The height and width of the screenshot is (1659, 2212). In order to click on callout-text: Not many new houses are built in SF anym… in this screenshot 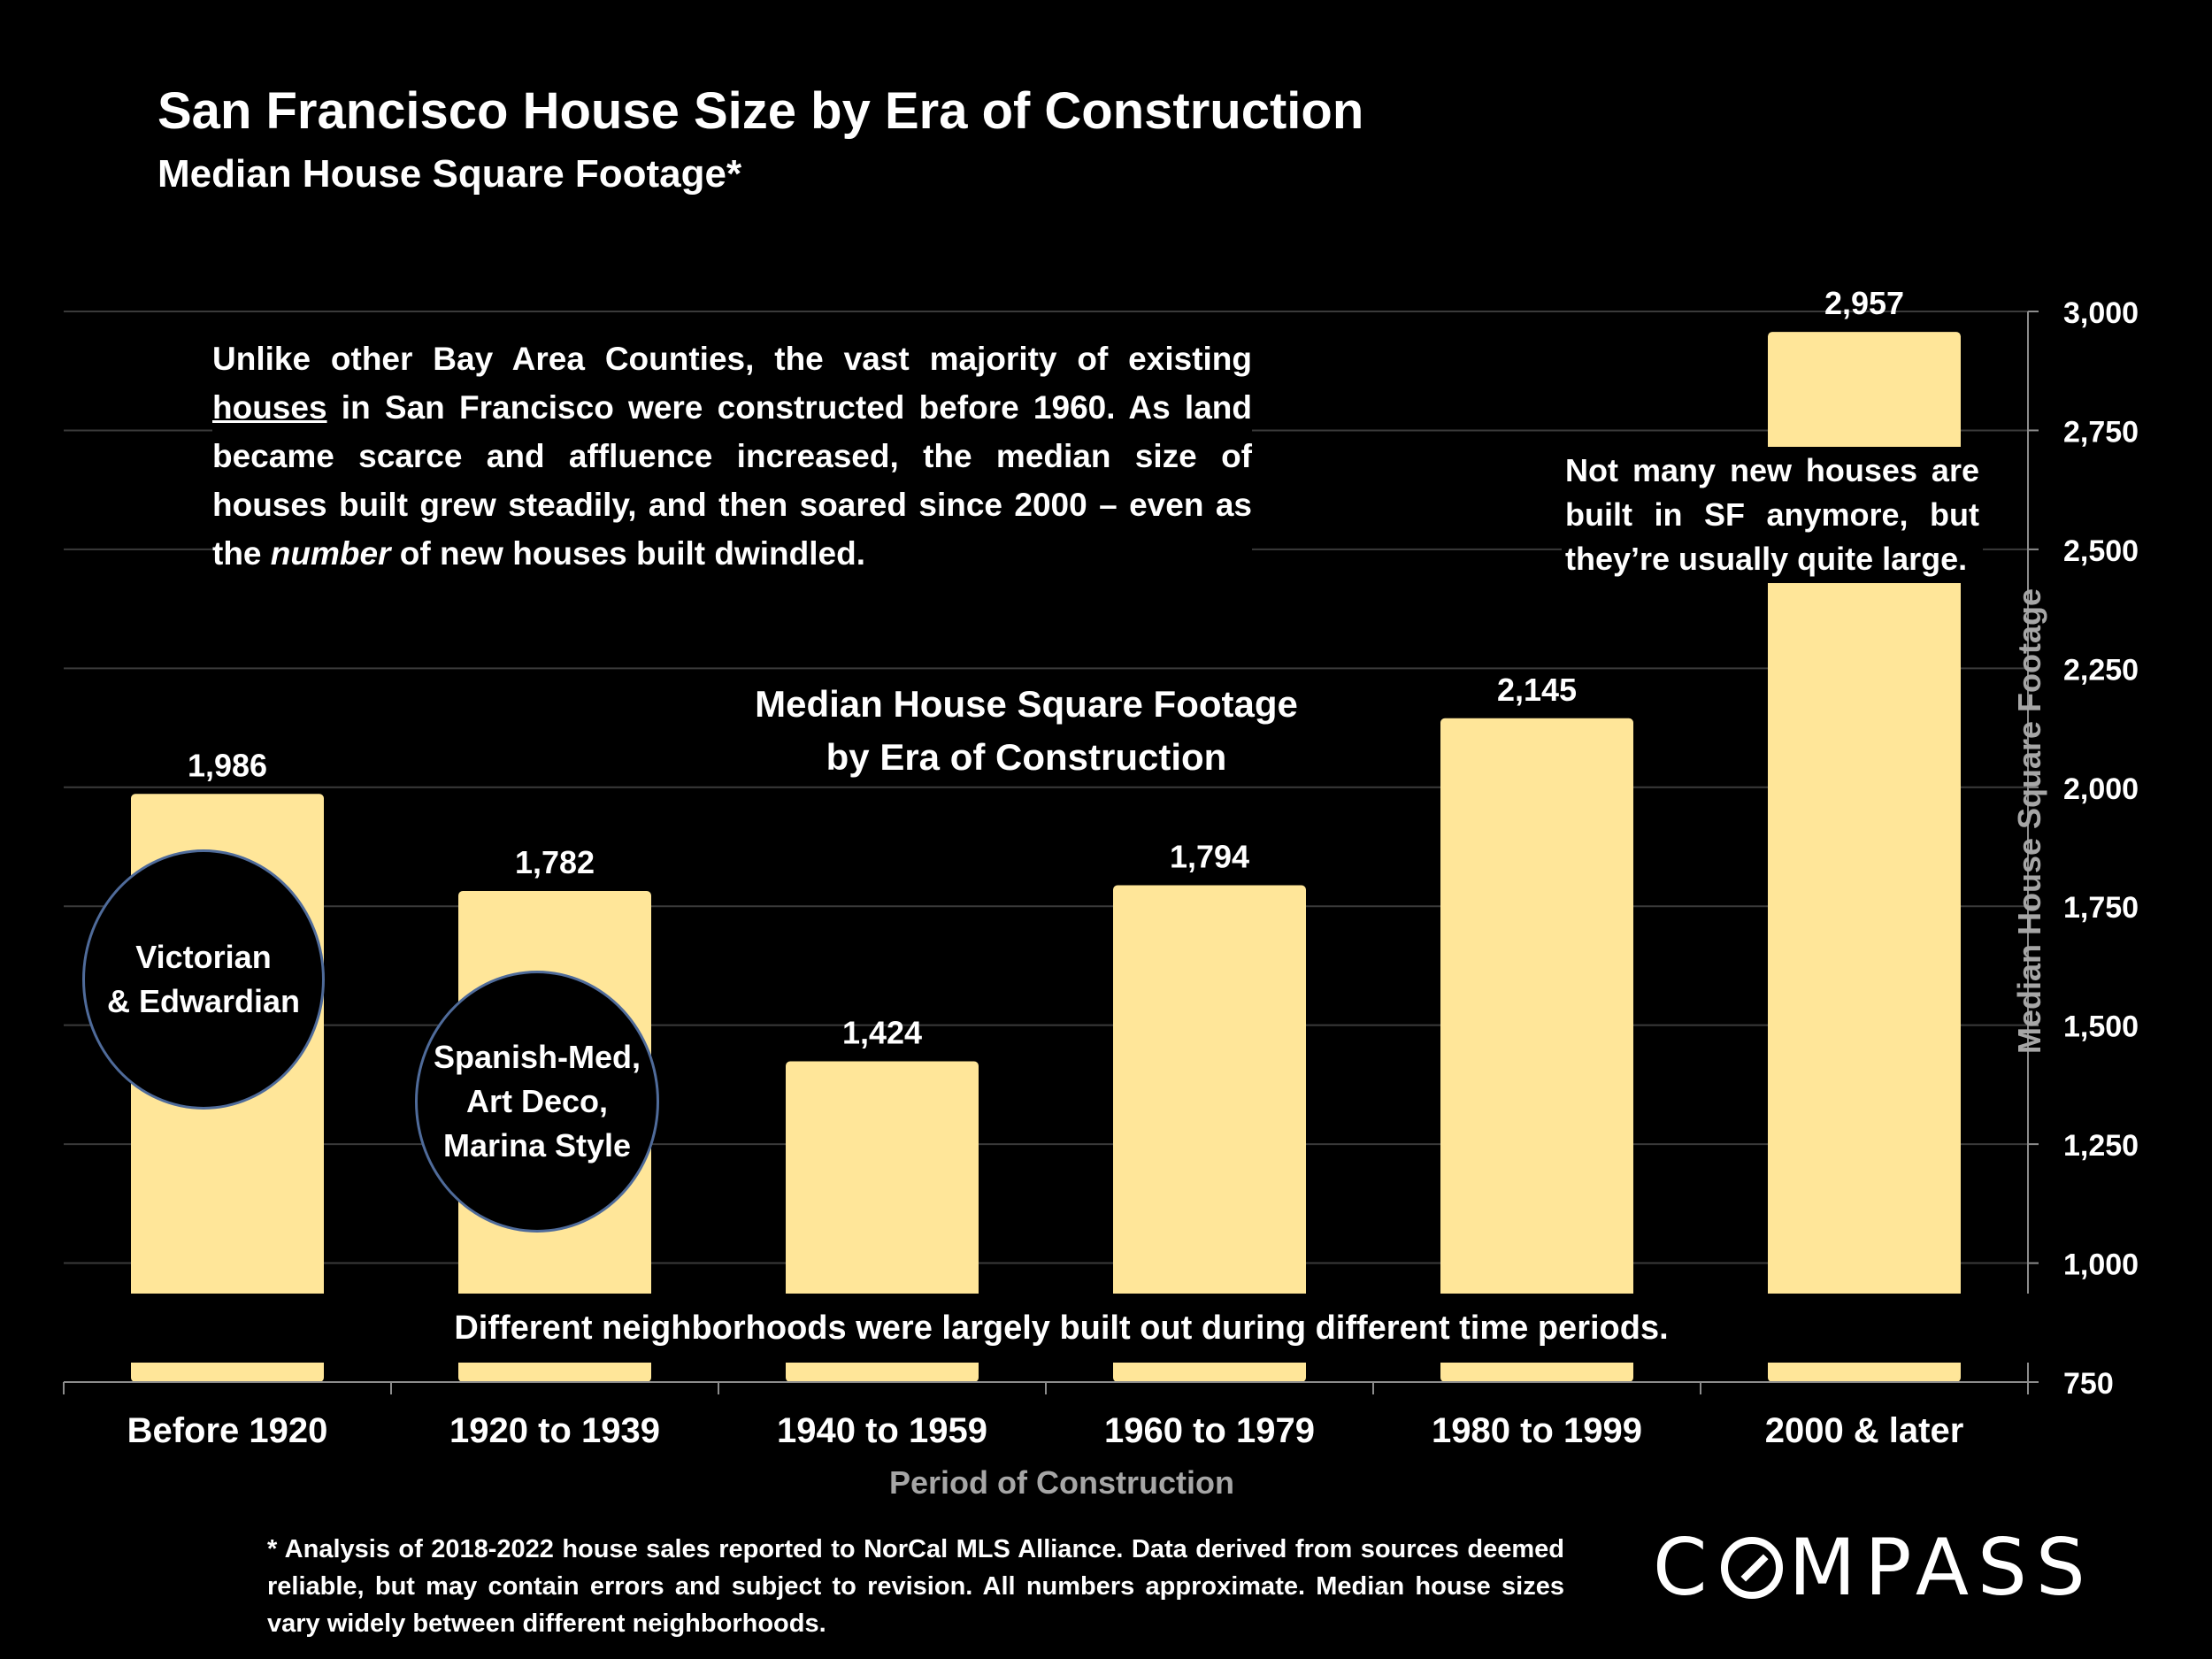, I will do `click(1773, 515)`.